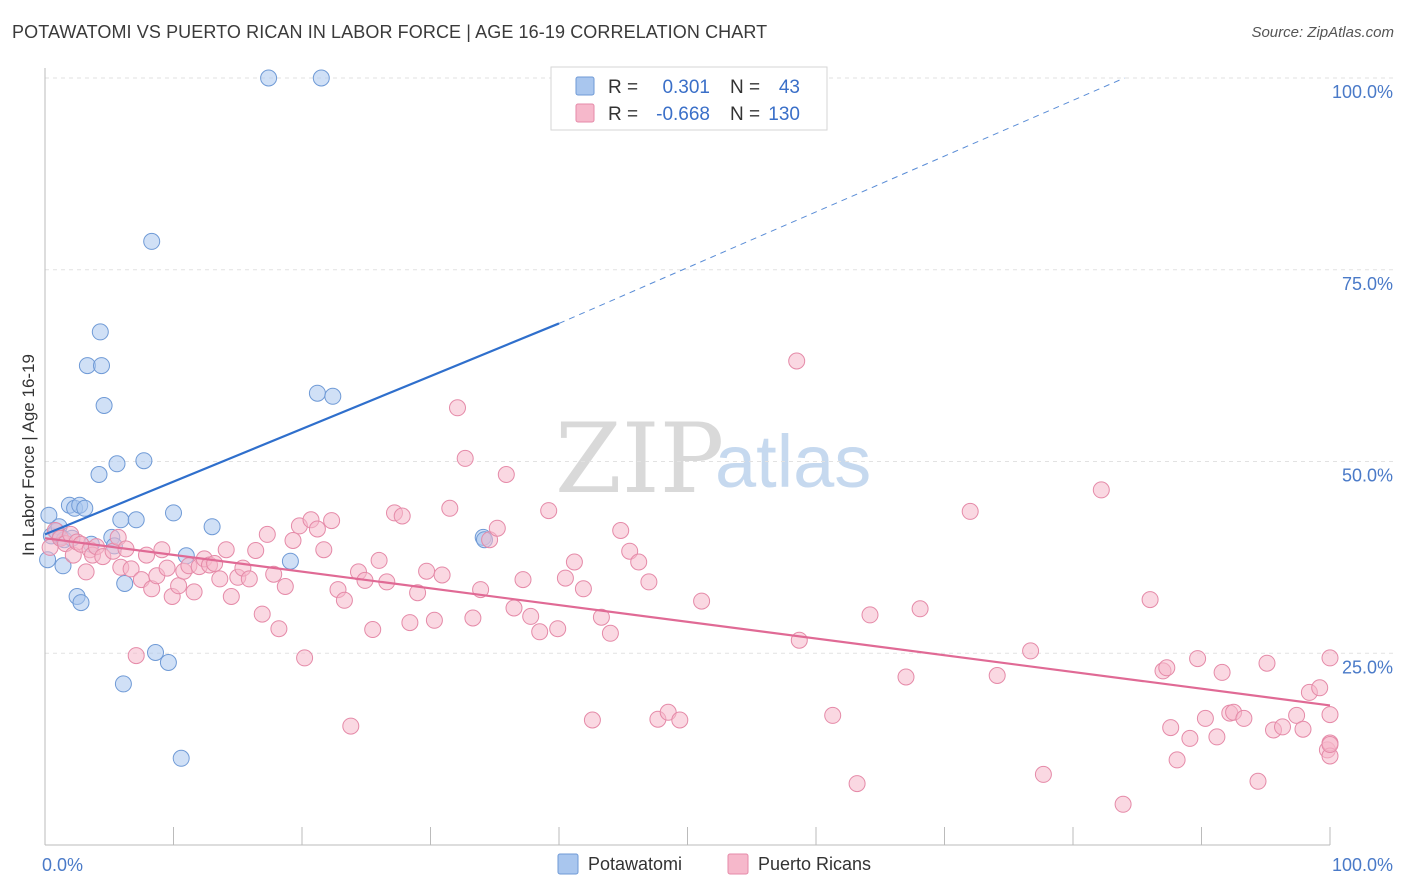 Image resolution: width=1406 pixels, height=892 pixels. Describe the element at coordinates (1367, 284) in the screenshot. I see `y-tick-label: 75.0%` at that location.